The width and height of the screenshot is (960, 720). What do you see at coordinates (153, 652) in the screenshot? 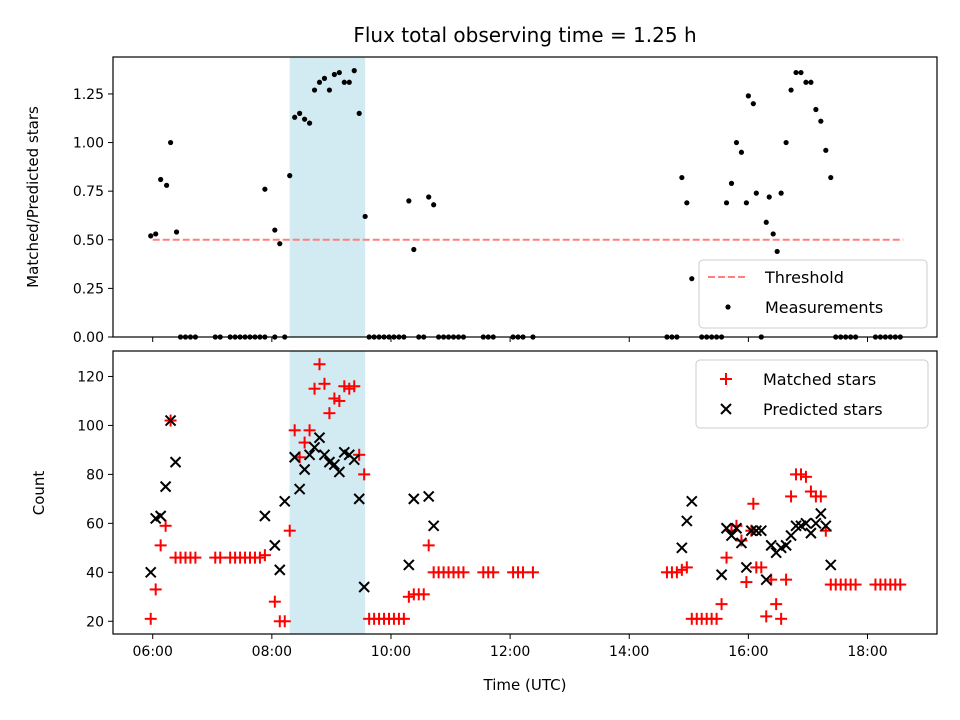
I see `x-tick-label: 06:00` at bounding box center [153, 652].